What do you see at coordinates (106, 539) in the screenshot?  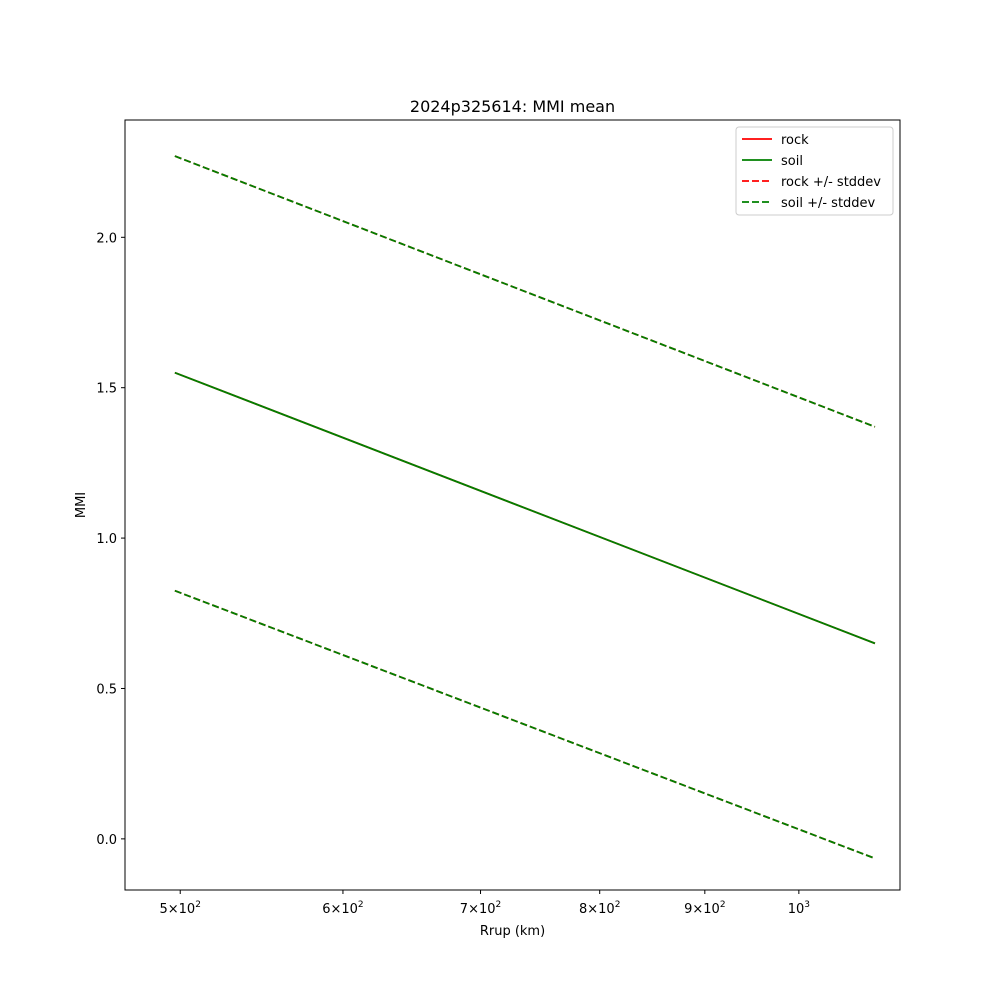 I see `y-tick-label: 1.0` at bounding box center [106, 539].